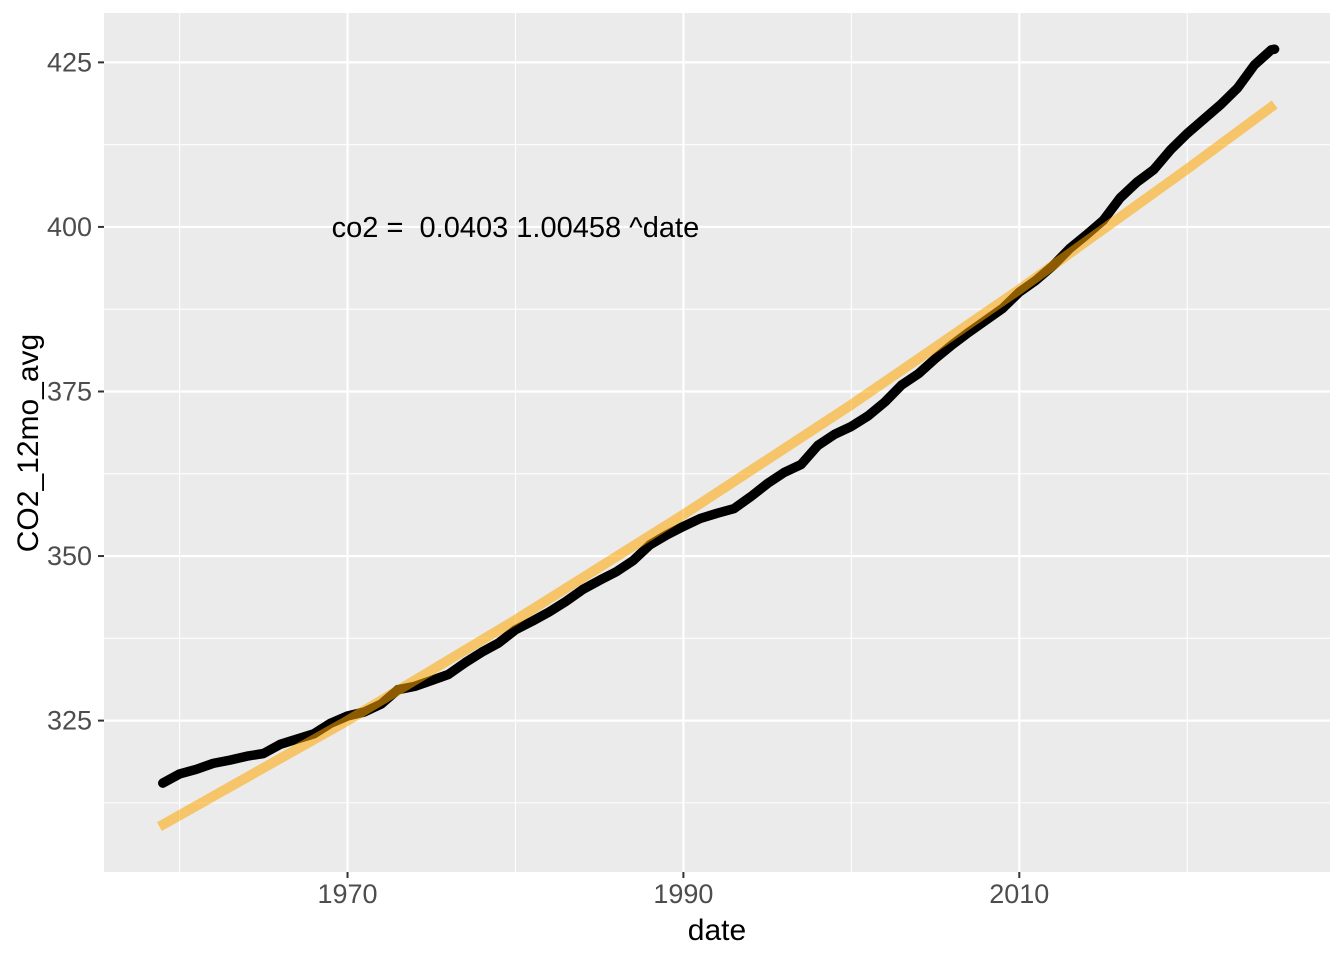  Describe the element at coordinates (69, 62) in the screenshot. I see `y-tick-label: 425` at that location.